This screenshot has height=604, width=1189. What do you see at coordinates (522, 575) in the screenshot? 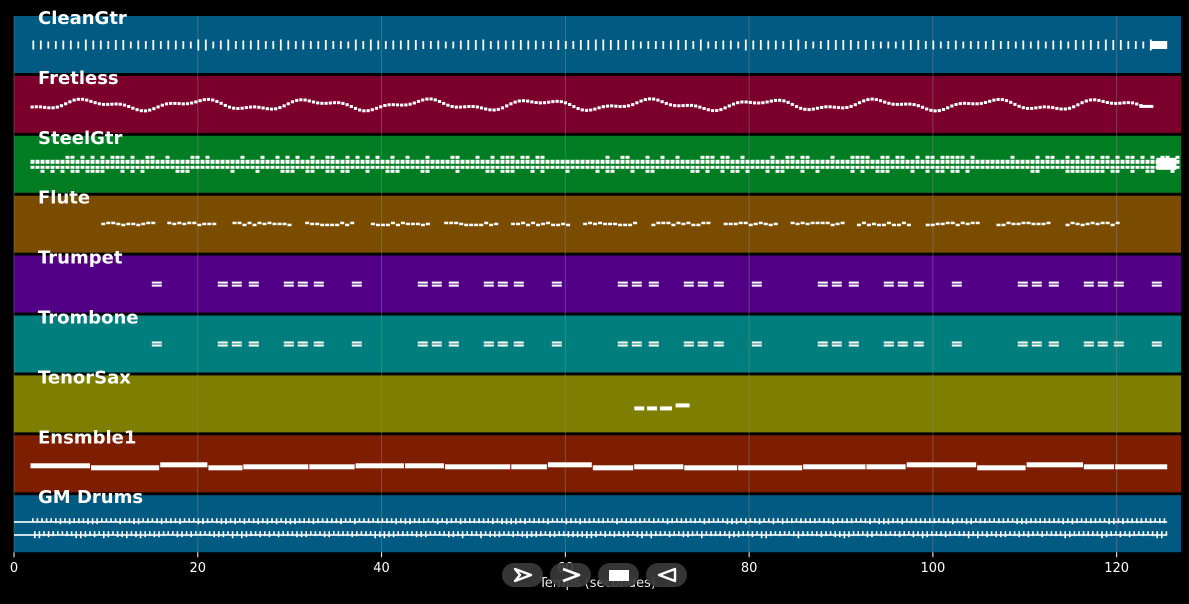
I see `play-button` at bounding box center [522, 575].